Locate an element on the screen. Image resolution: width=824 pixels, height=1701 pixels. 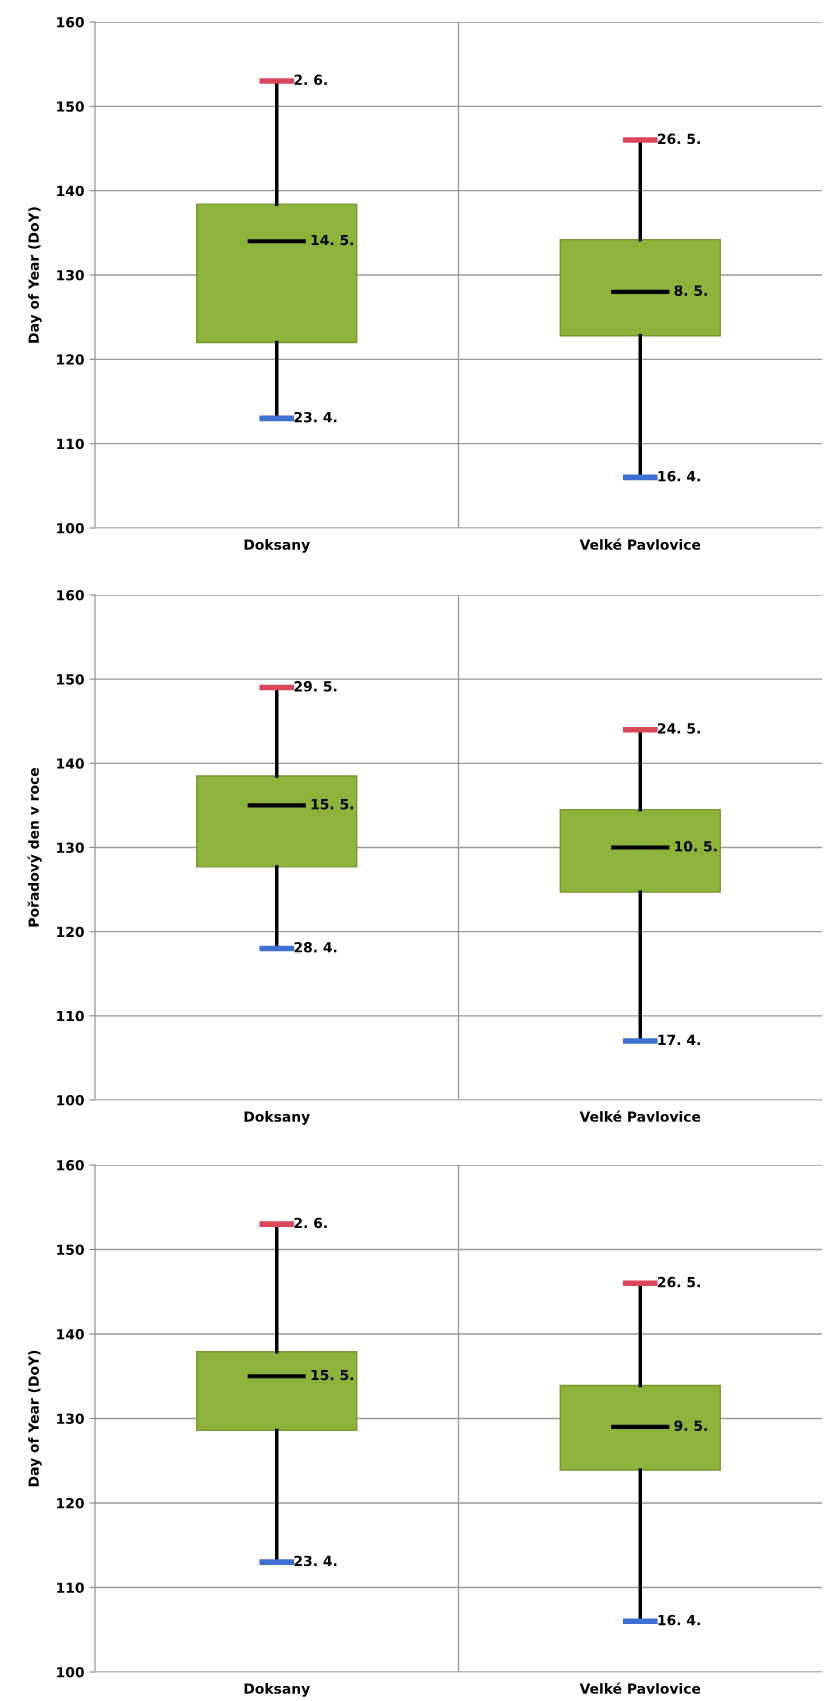
annotation: 8. 5. is located at coordinates (690, 290).